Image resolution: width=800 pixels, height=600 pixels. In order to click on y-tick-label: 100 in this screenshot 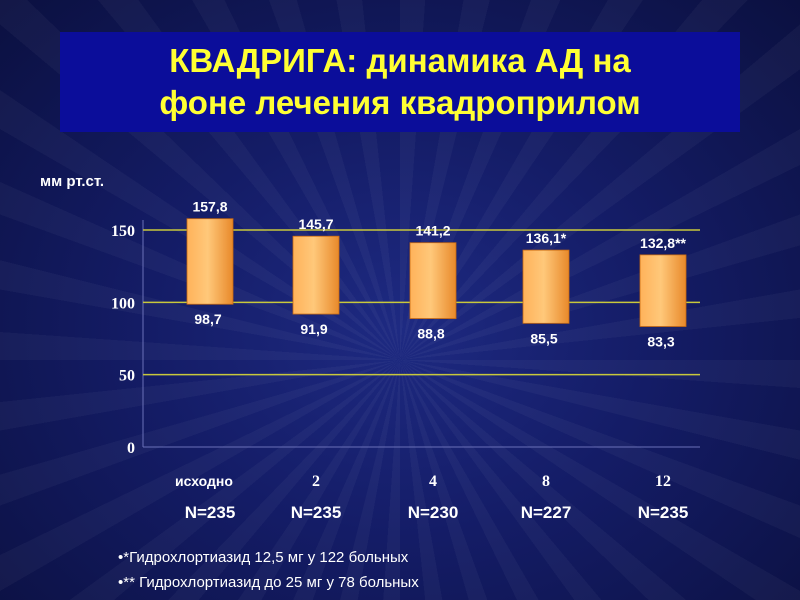, I will do `click(123, 303)`.